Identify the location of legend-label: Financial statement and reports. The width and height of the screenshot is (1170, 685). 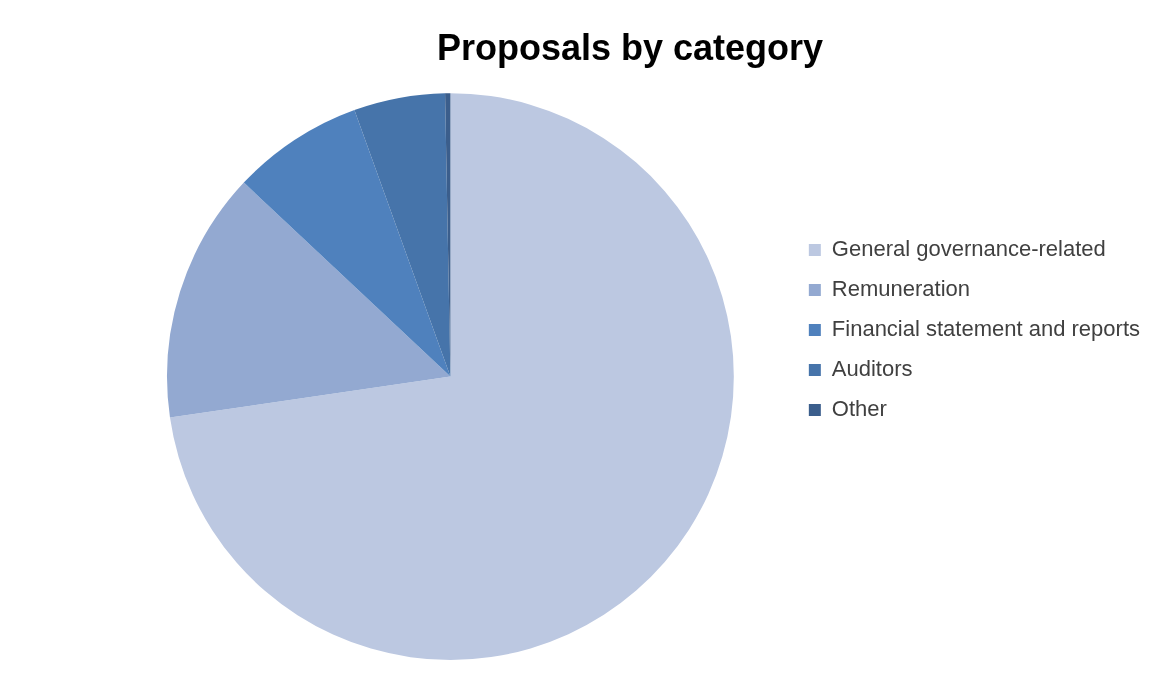
(986, 329).